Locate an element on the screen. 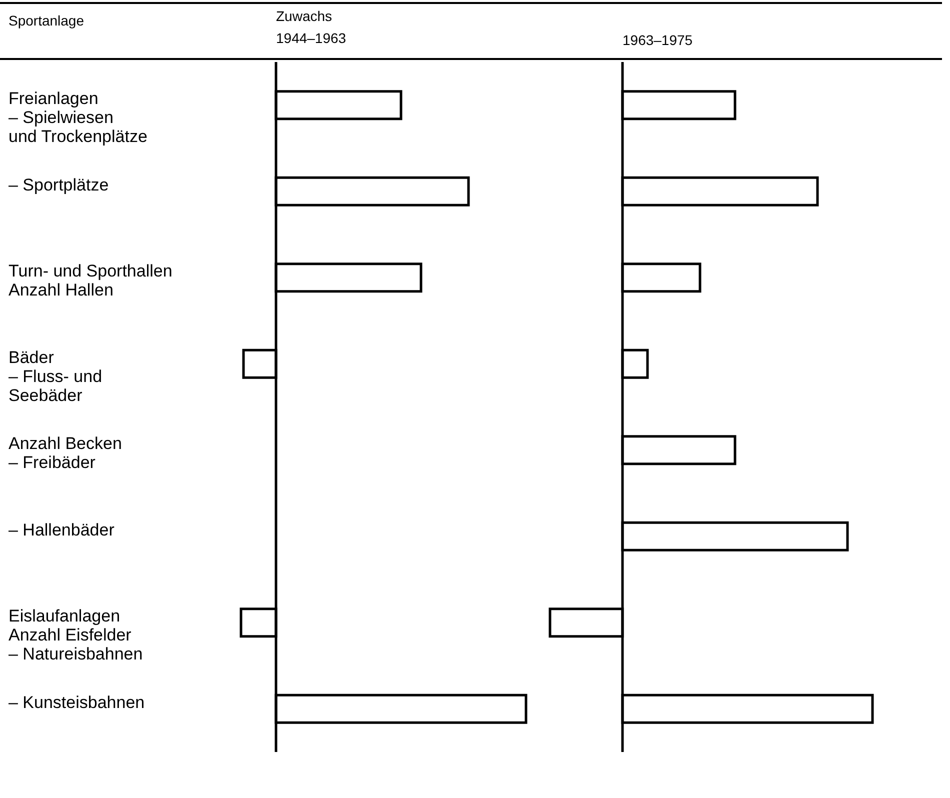  y-tick-label: Eislaufanlagen Anzahl Eisfelder – Natureisbahnen is located at coordinates (75, 635).